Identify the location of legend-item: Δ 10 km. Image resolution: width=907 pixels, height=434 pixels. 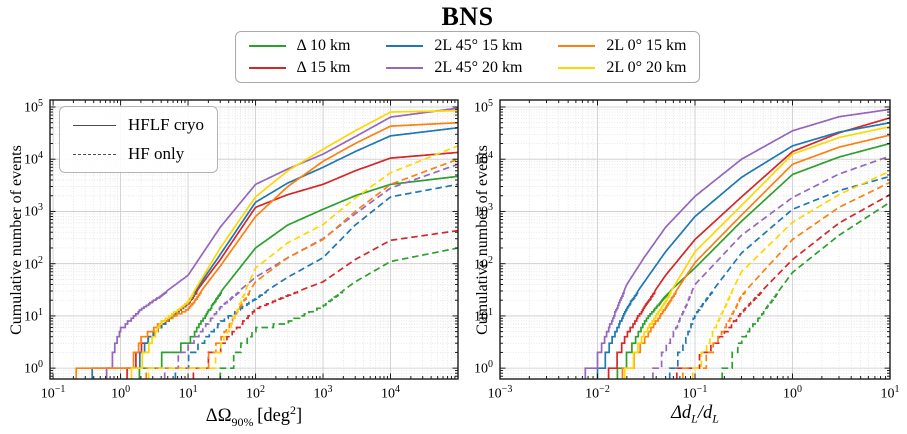
(299, 46).